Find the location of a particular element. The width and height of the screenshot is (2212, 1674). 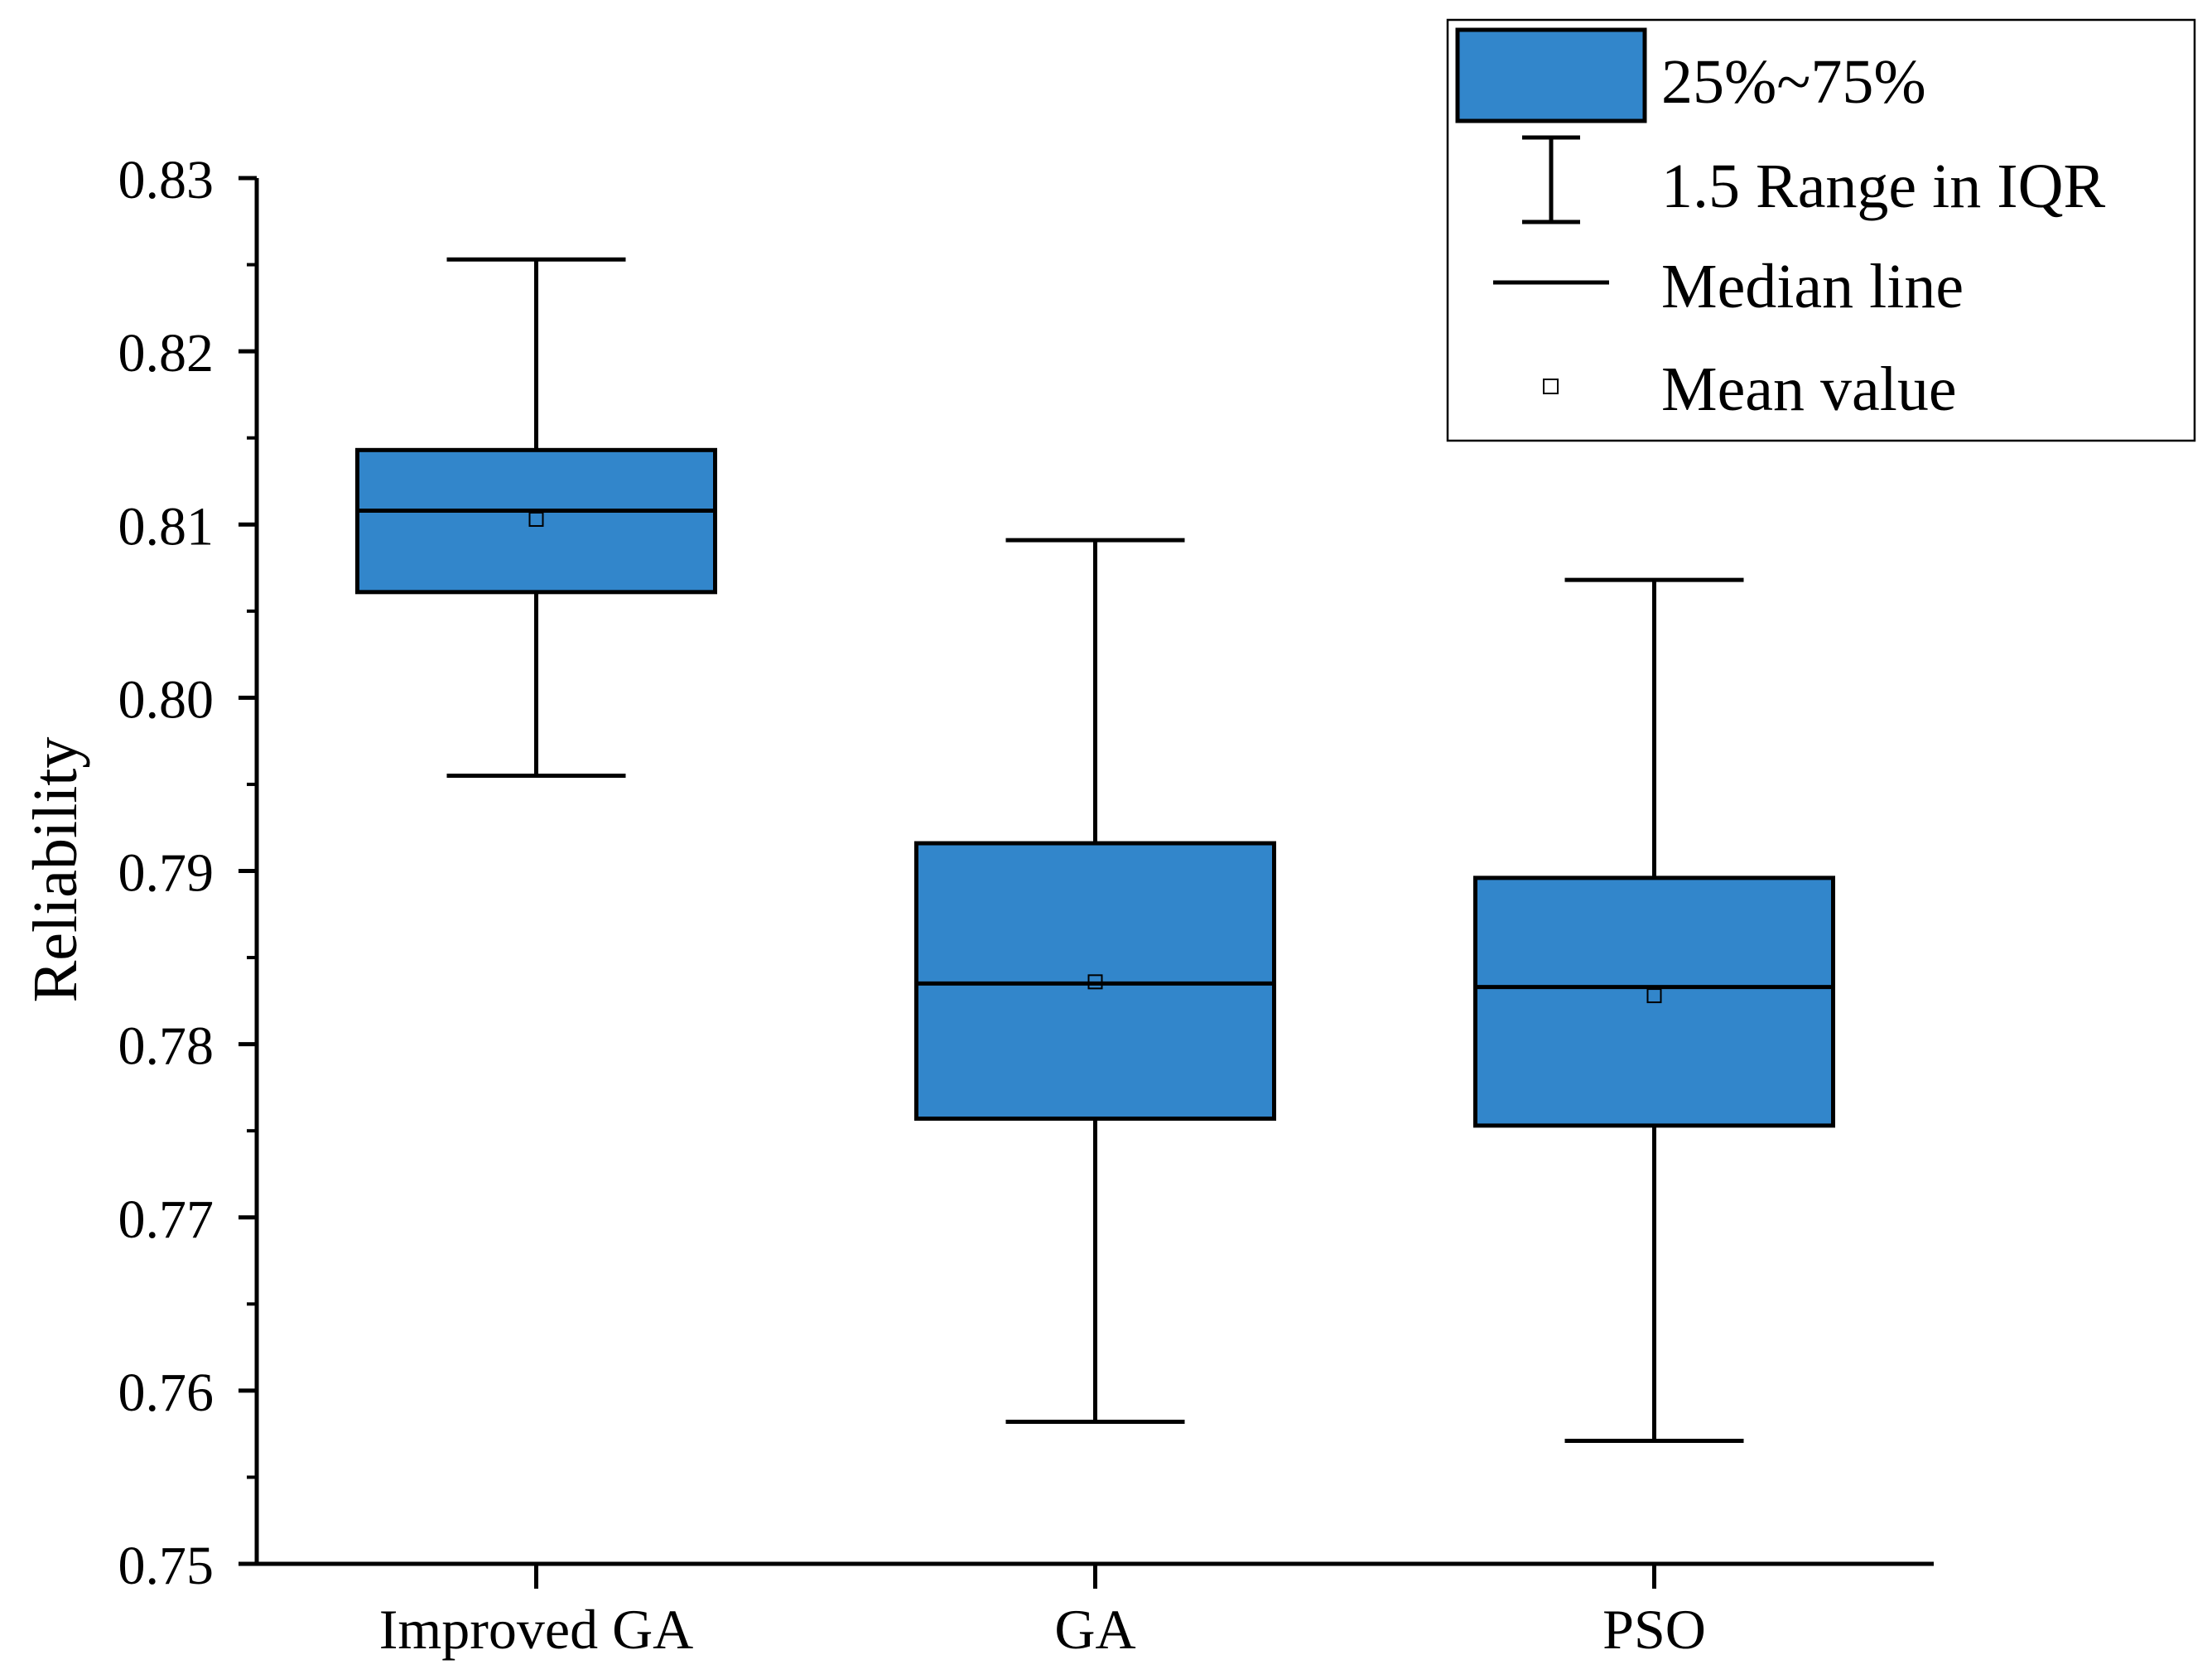

legend-label-iqr-box: 25%~75% is located at coordinates (1793, 82).